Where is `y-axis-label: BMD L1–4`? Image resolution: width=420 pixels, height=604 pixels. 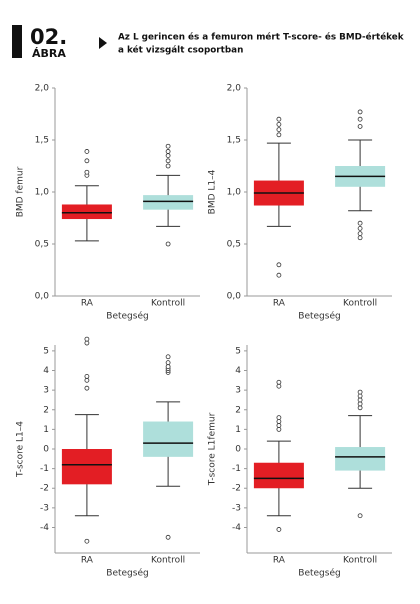 y-axis-label: BMD L1–4 is located at coordinates (213, 191).